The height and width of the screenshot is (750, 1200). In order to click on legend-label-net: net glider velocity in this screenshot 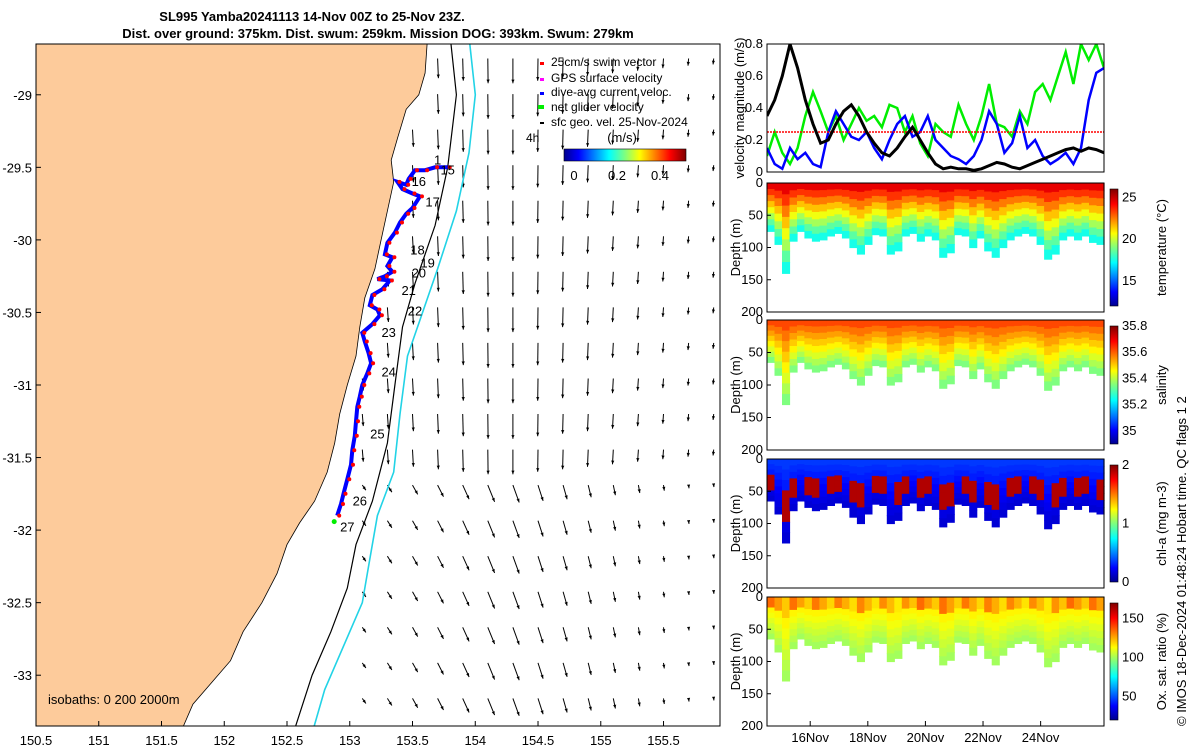, I will do `click(597, 107)`.